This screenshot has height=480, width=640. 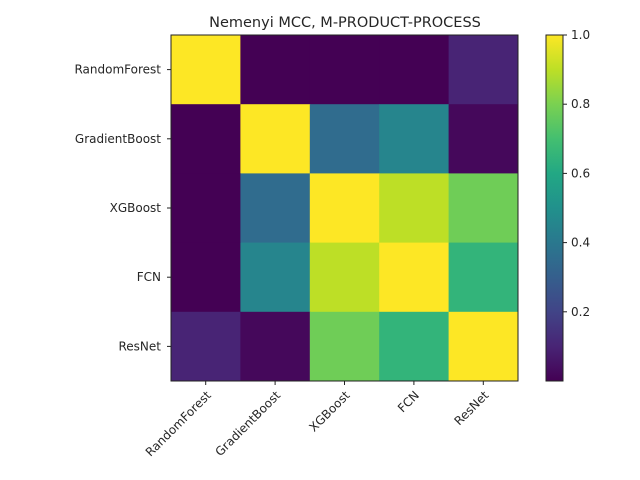 I want to click on colorbar-ticks: 0.2 0.4 0.6 0.8 1.0, so click(x=576, y=173).